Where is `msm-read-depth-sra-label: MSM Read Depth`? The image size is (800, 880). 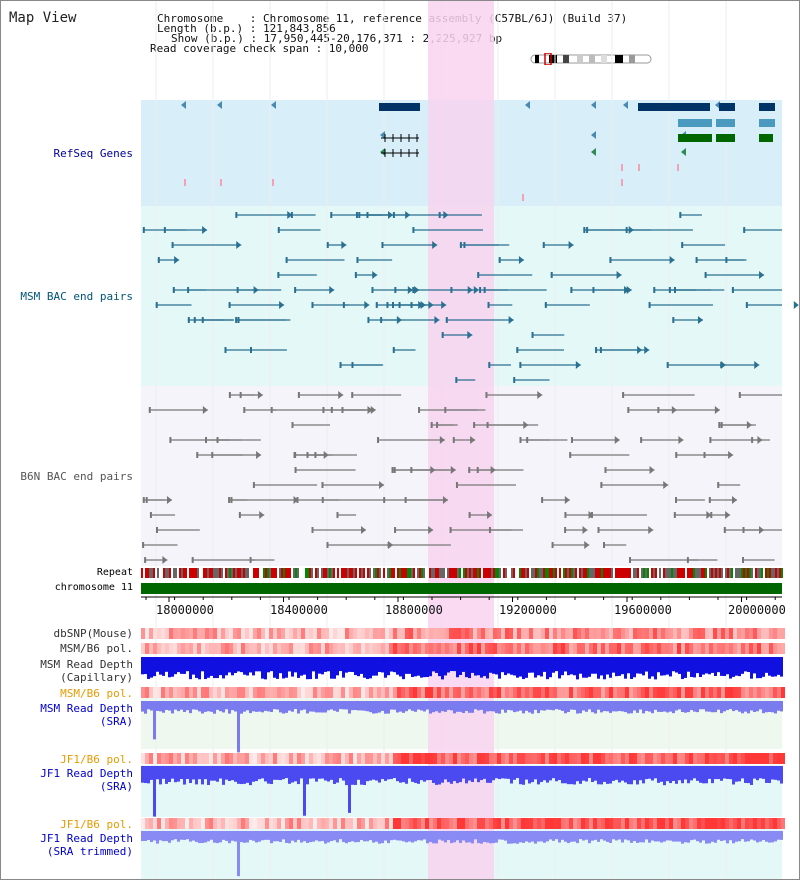
msm-read-depth-sra-label: MSM Read Depth is located at coordinates (86, 708).